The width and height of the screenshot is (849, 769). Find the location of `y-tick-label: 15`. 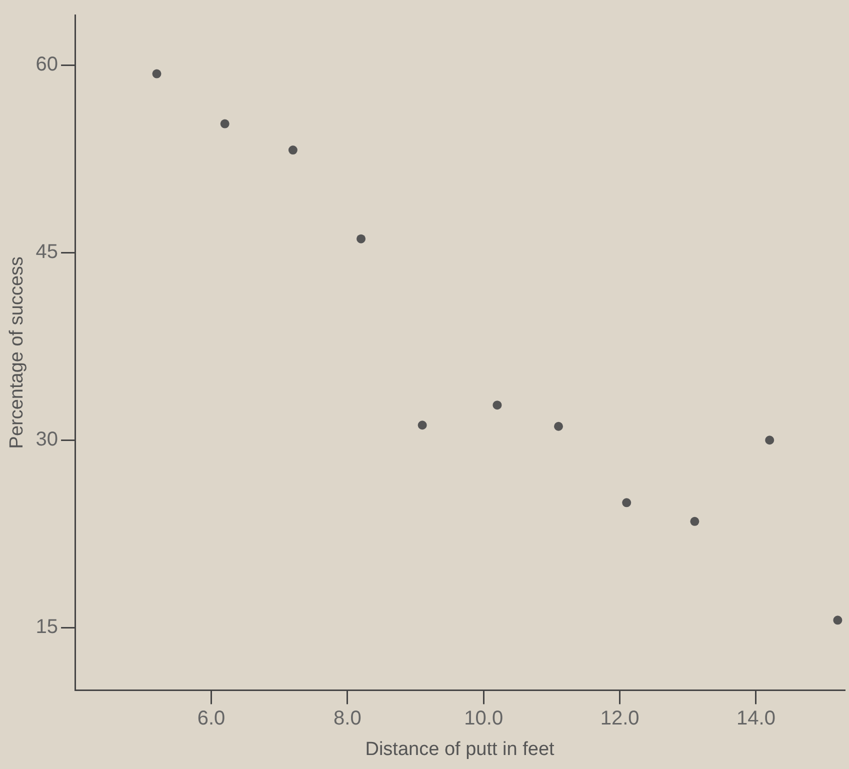

y-tick-label: 15 is located at coordinates (47, 627).